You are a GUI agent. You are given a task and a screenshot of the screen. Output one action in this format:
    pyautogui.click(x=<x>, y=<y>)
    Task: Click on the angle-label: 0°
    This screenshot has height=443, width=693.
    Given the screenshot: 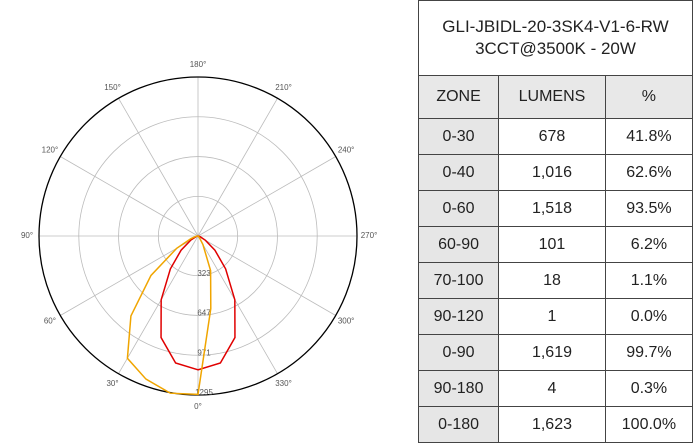 What is the action you would take?
    pyautogui.click(x=198, y=406)
    